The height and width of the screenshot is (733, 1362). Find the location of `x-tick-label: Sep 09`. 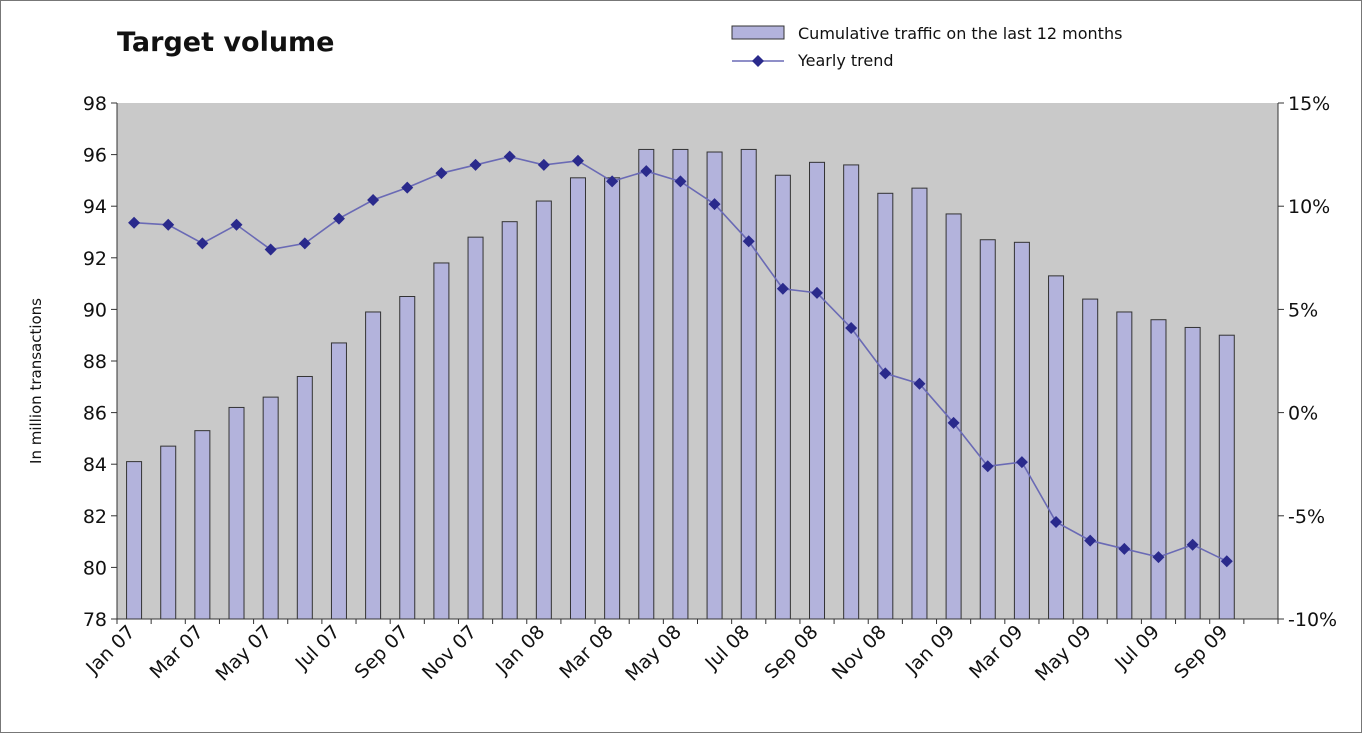

x-tick-label: Sep 09 is located at coordinates (1201, 652).